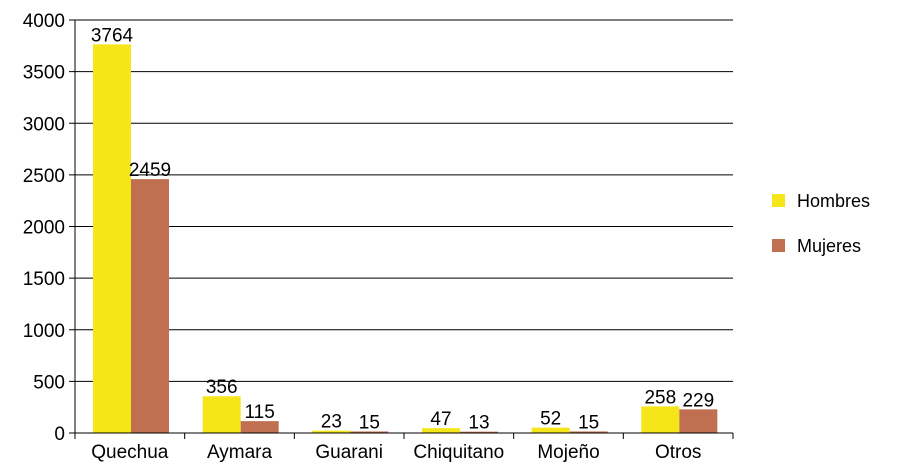  I want to click on data-label: 356, so click(222, 387).